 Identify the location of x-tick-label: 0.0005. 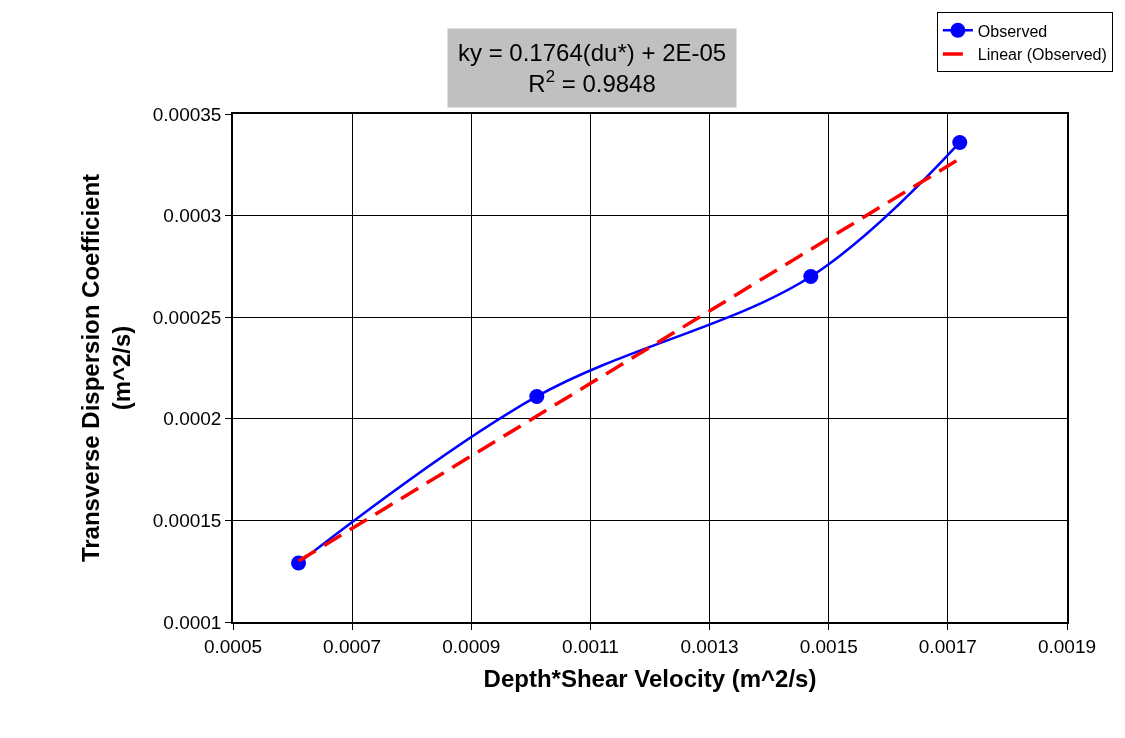
(233, 646).